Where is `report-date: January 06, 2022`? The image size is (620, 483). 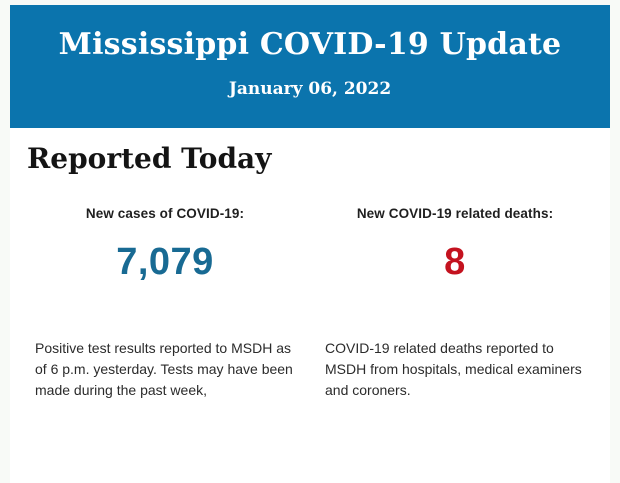
report-date: January 06, 2022 is located at coordinates (310, 88).